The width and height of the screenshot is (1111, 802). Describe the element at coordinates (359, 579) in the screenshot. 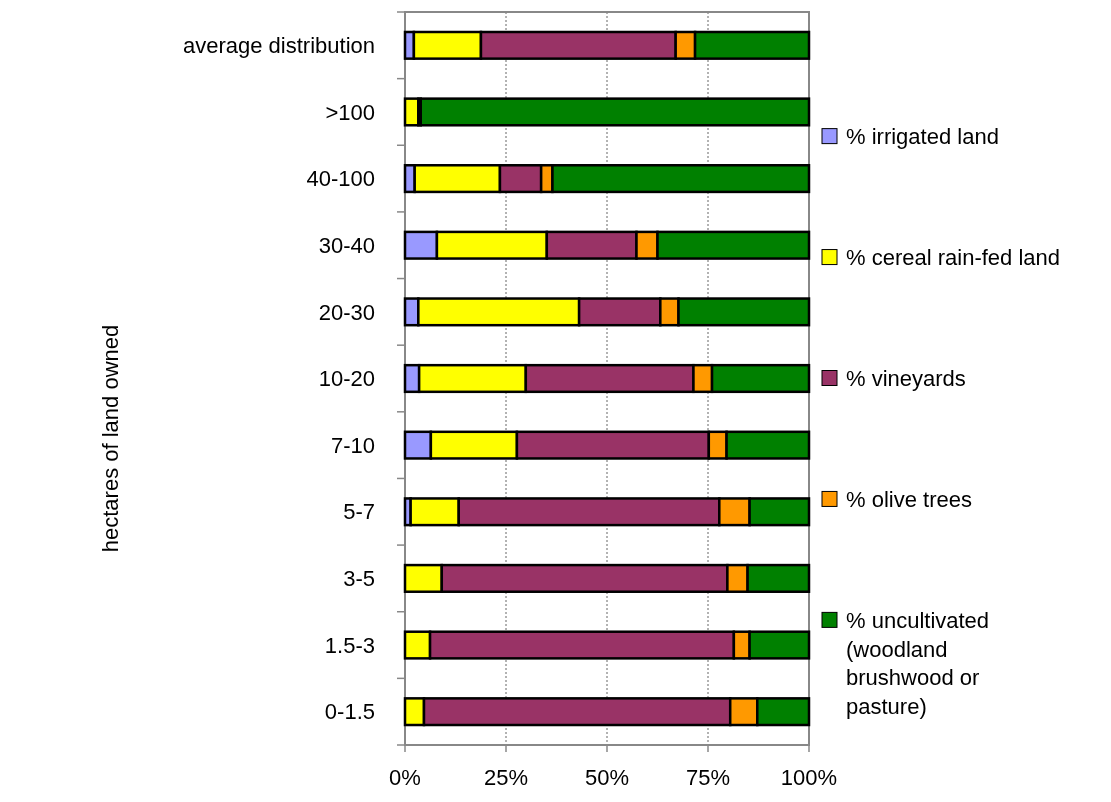

I see `y-tick-label: 3-5` at that location.